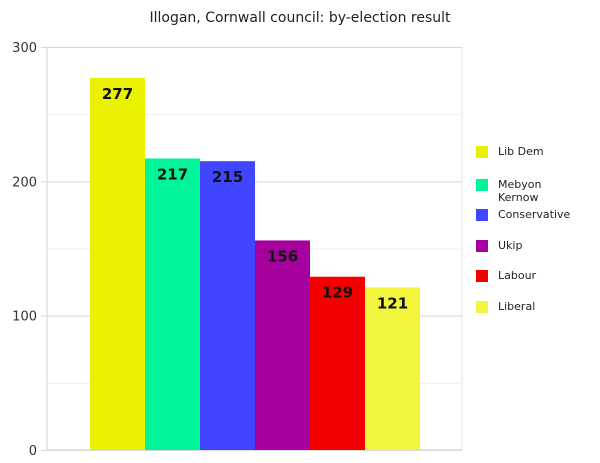  What do you see at coordinates (520, 191) in the screenshot?
I see `legend-label: Mebyon Kernow` at bounding box center [520, 191].